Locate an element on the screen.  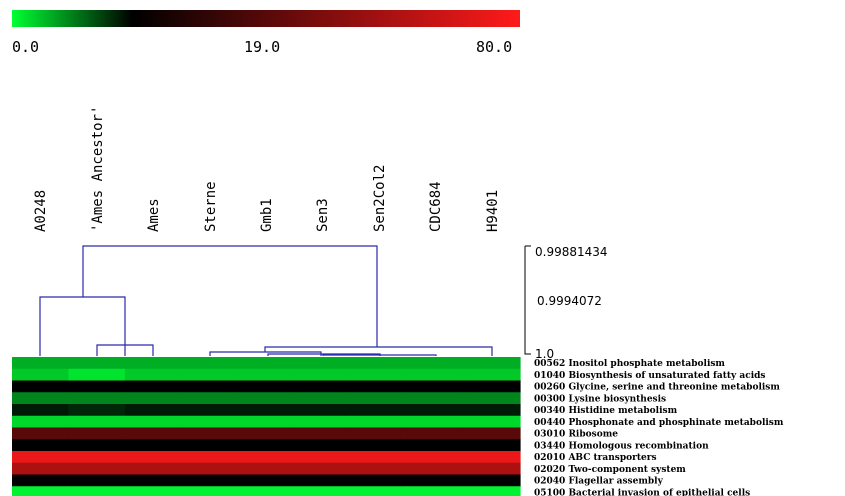
colorbar-tick-min: 0.0 is located at coordinates (25, 47).